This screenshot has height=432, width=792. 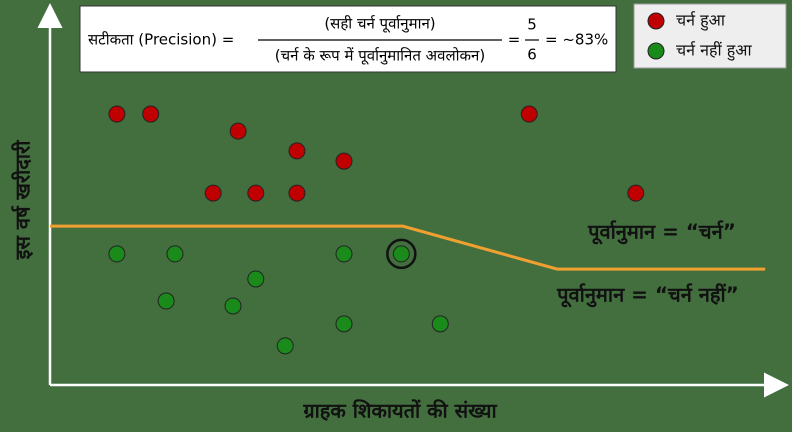 I want to click on y-axis-label: इस वर्ष खरीदारी, so click(x=23, y=200).